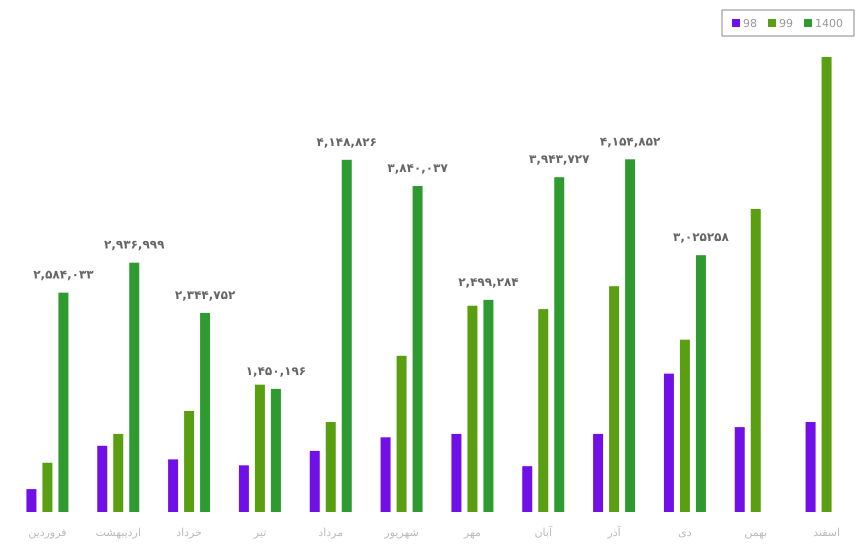 This screenshot has width=864, height=546. Describe the element at coordinates (685, 532) in the screenshot. I see `x-tick-label: دی` at that location.